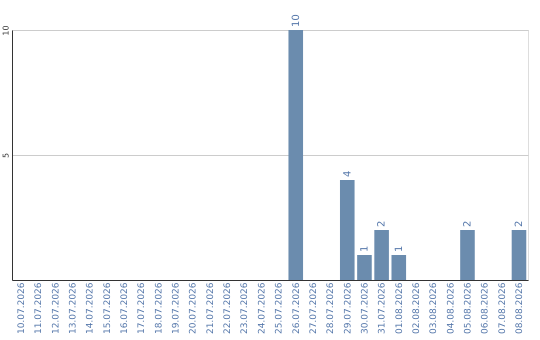 Image resolution: width=540 pixels, height=340 pixels. What do you see at coordinates (348, 173) in the screenshot?
I see `data-label: 4` at bounding box center [348, 173].